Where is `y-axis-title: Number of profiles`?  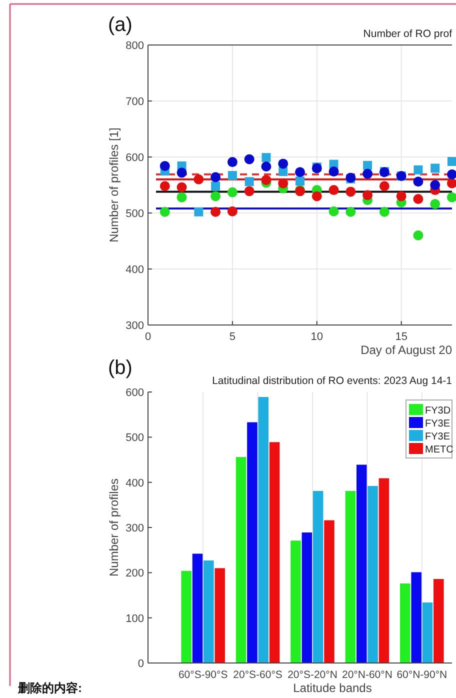 y-axis-title: Number of profiles is located at coordinates (114, 527).